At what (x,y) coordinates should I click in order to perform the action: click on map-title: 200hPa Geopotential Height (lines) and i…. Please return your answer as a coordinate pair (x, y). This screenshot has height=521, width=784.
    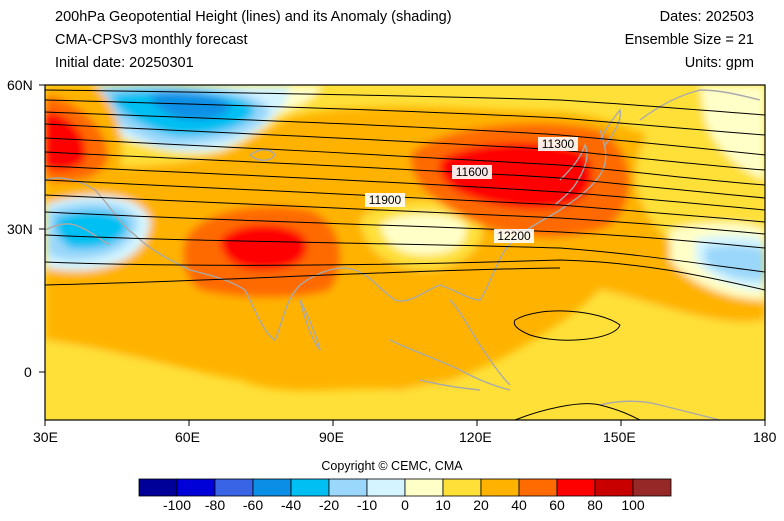
    Looking at the image, I should click on (253, 17).